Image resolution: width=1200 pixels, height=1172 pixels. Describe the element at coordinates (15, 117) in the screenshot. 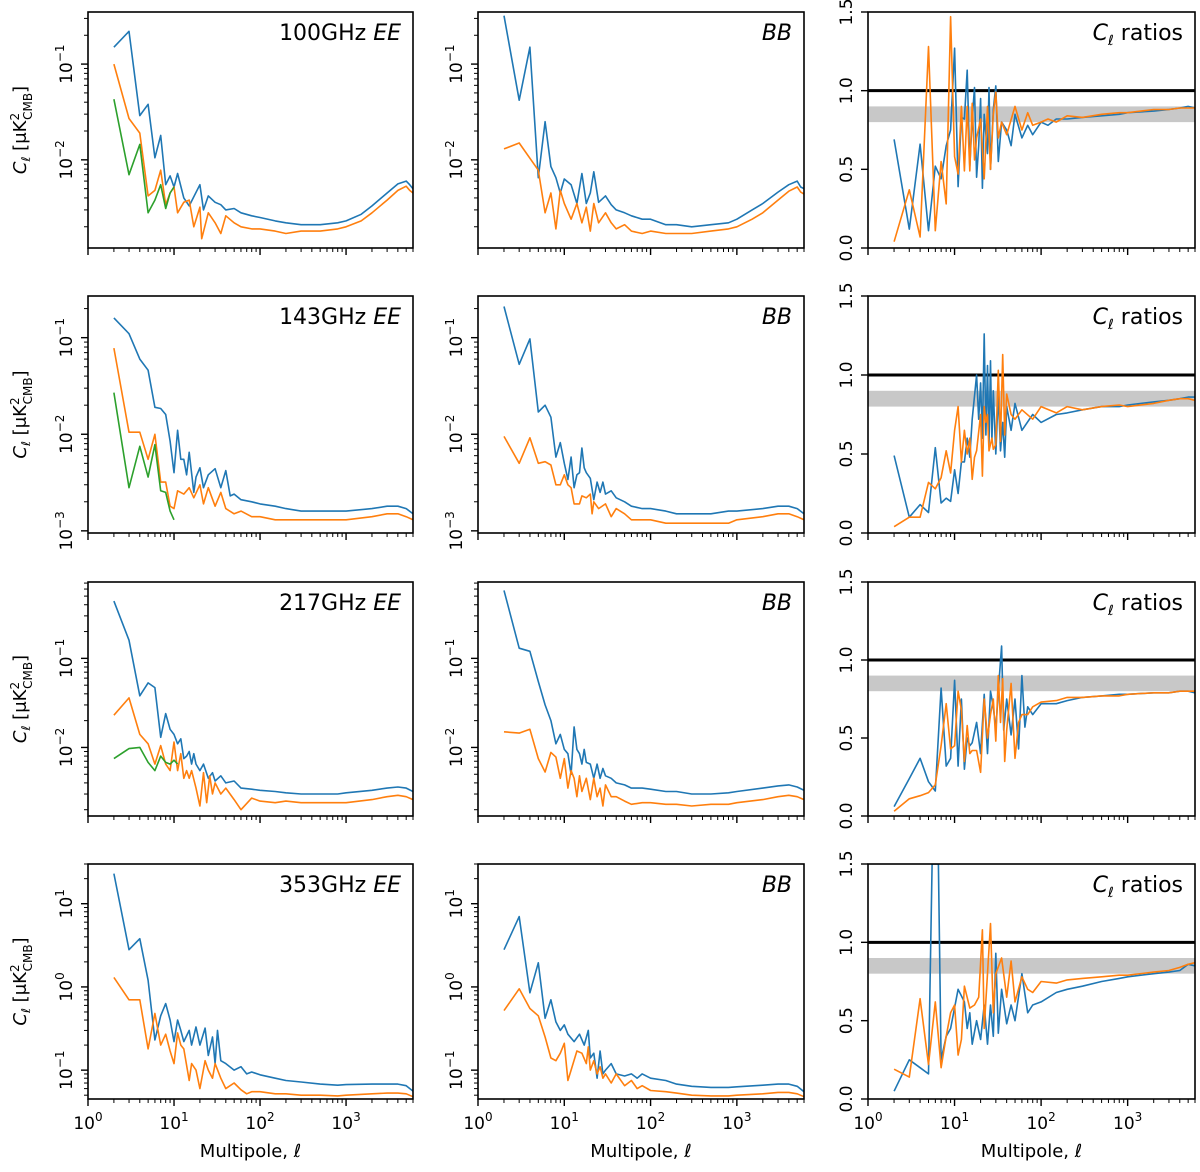

I see `ylabel-part: 2` at that location.